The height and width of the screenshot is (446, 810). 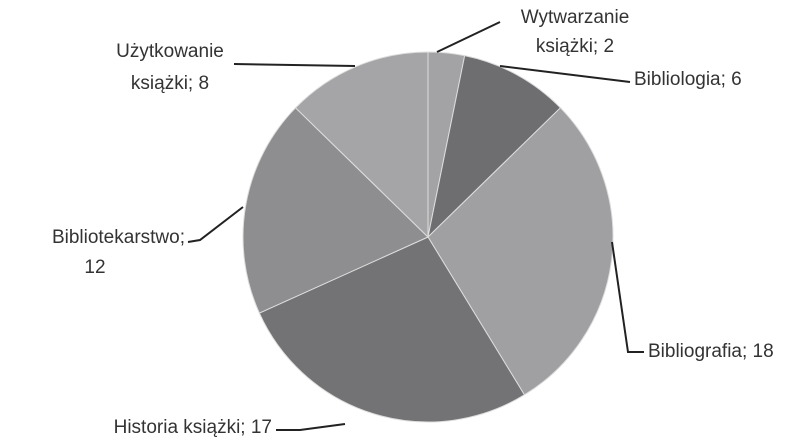 I want to click on slice-label: Bibliotekarstwo;, so click(x=118, y=237).